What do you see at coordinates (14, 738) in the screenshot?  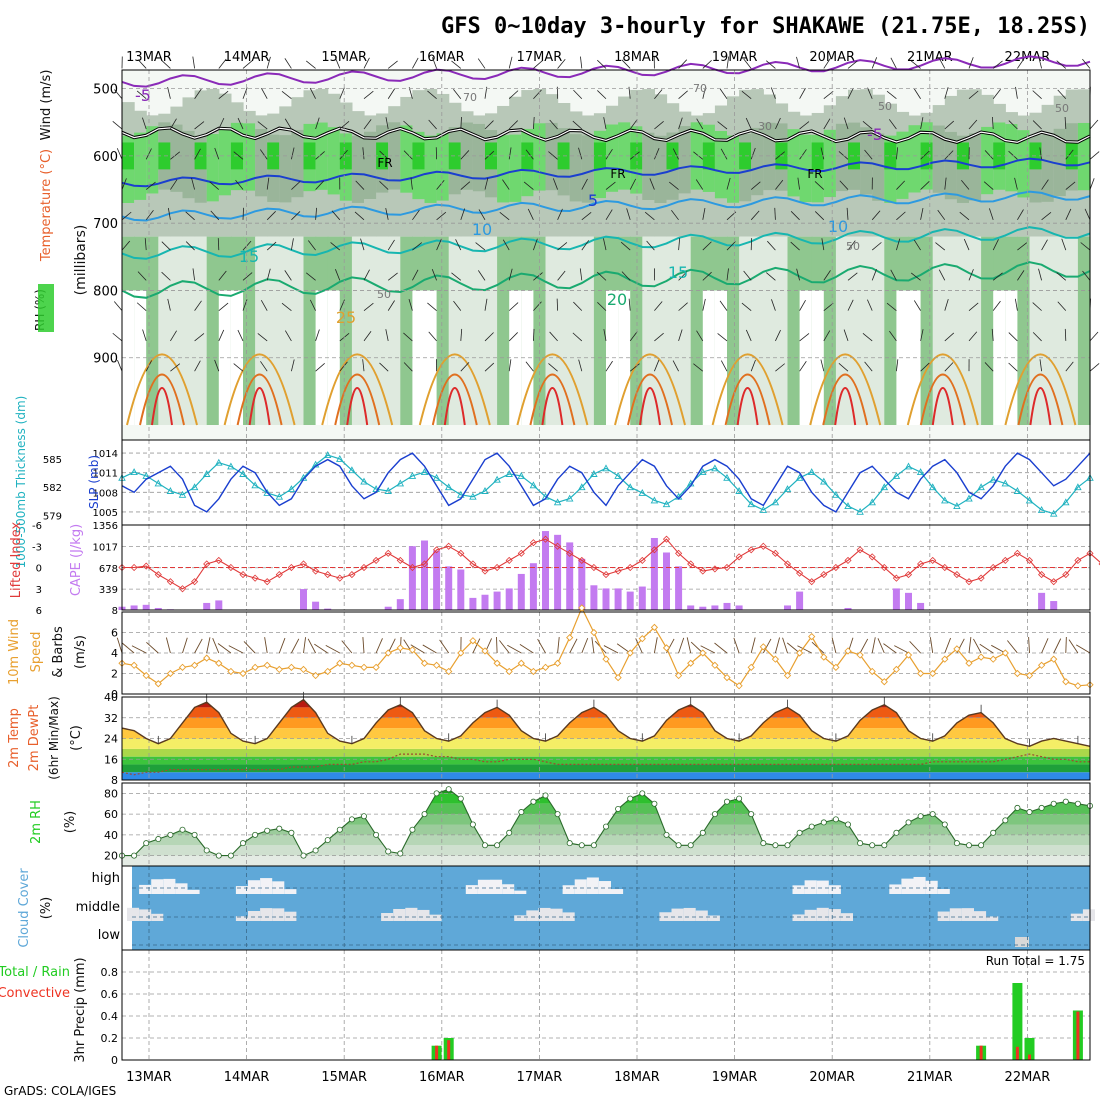 I see `temp-axis-label: 2m Temp` at bounding box center [14, 738].